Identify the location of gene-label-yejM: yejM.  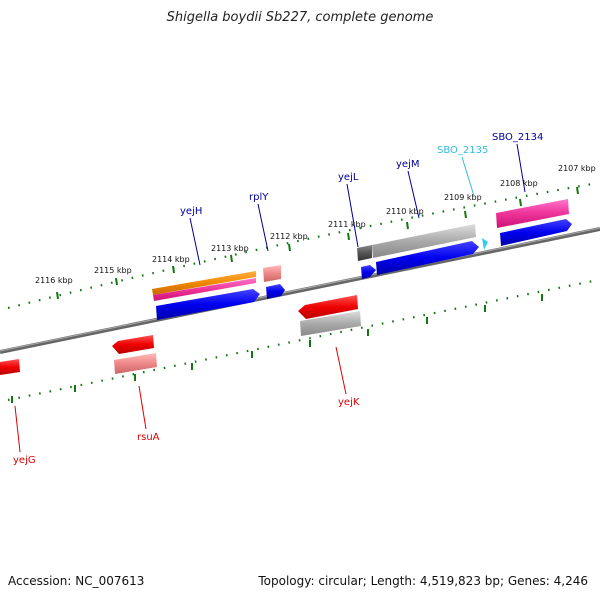
(407, 164).